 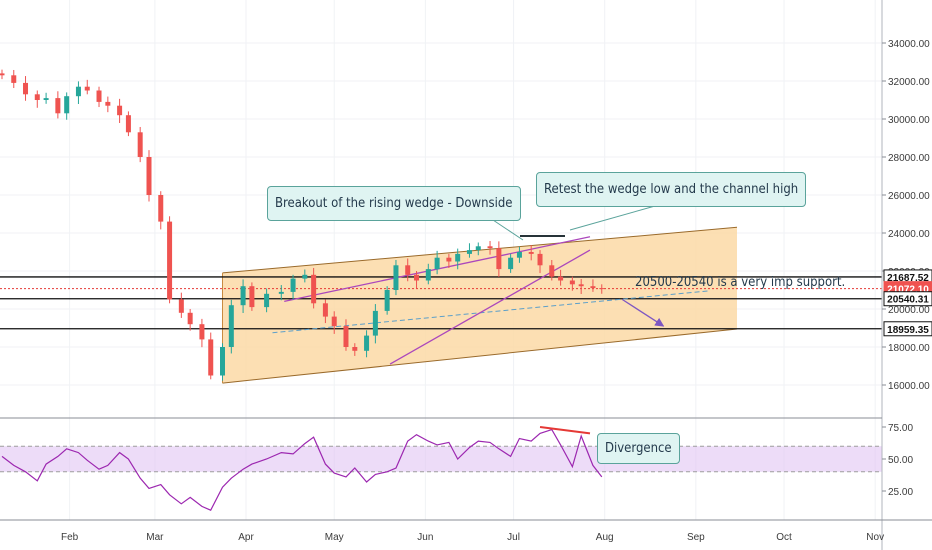 I want to click on x-tick-label: Apr, so click(x=246, y=537).